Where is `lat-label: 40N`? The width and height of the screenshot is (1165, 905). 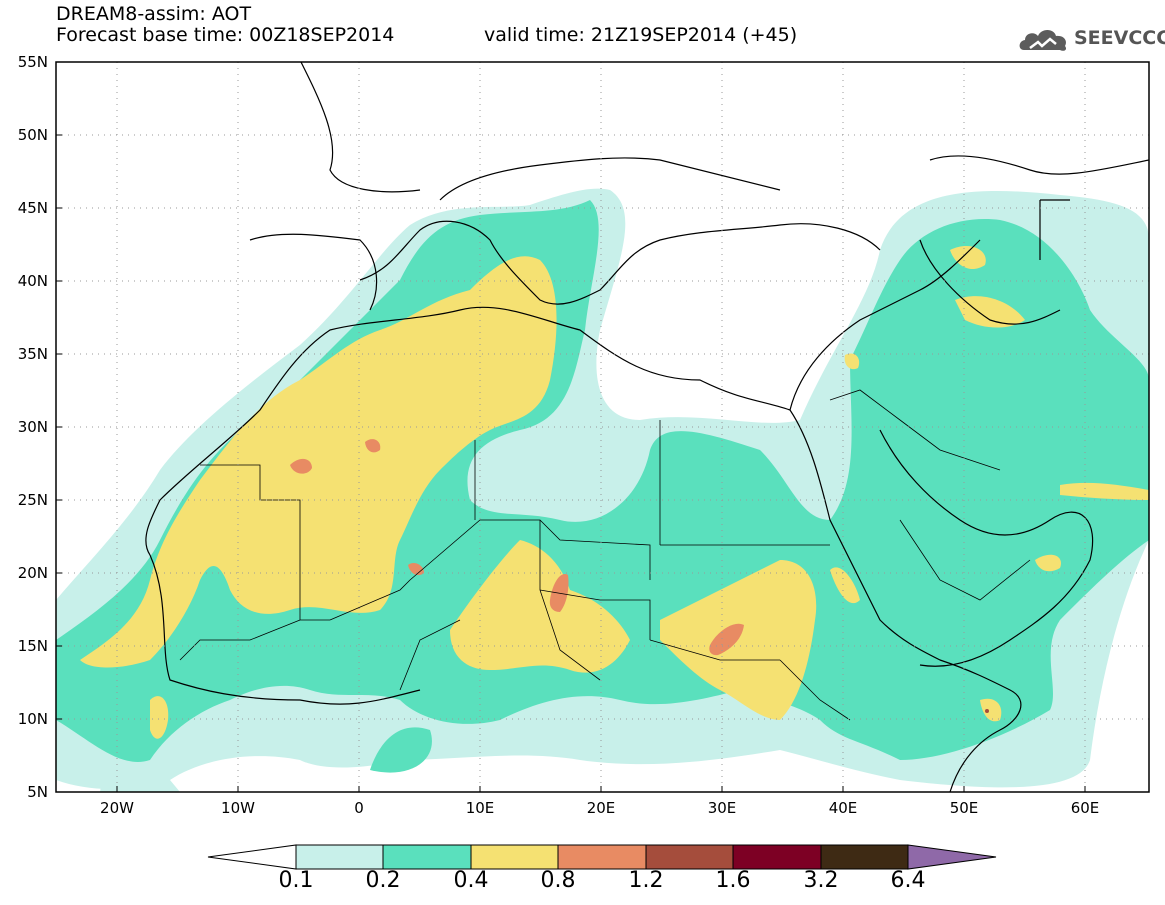 lat-label: 40N is located at coordinates (33, 281).